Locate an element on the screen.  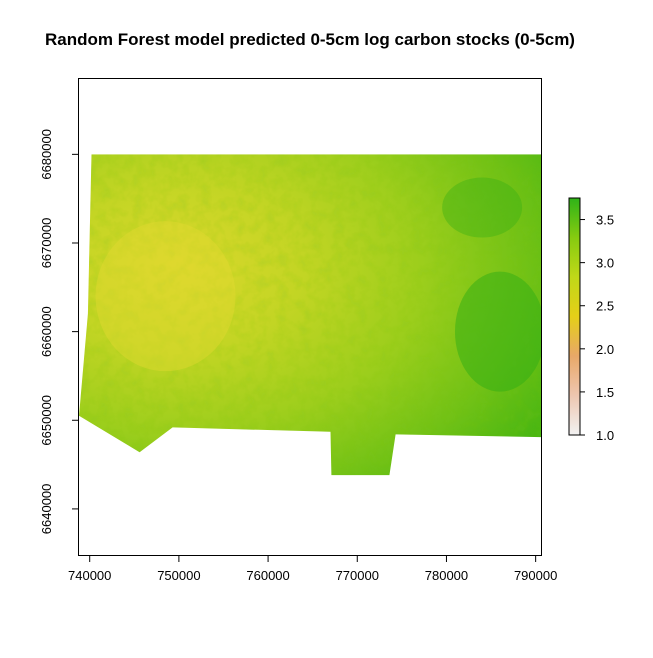
legend-tick-label: 3.0 is located at coordinates (605, 263).